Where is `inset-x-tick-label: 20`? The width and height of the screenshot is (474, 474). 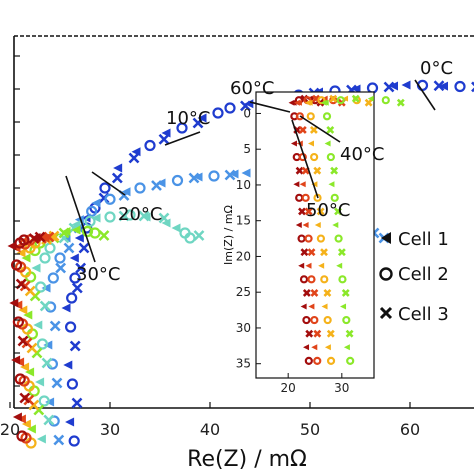 inset-x-tick-label: 20 is located at coordinates (288, 388).